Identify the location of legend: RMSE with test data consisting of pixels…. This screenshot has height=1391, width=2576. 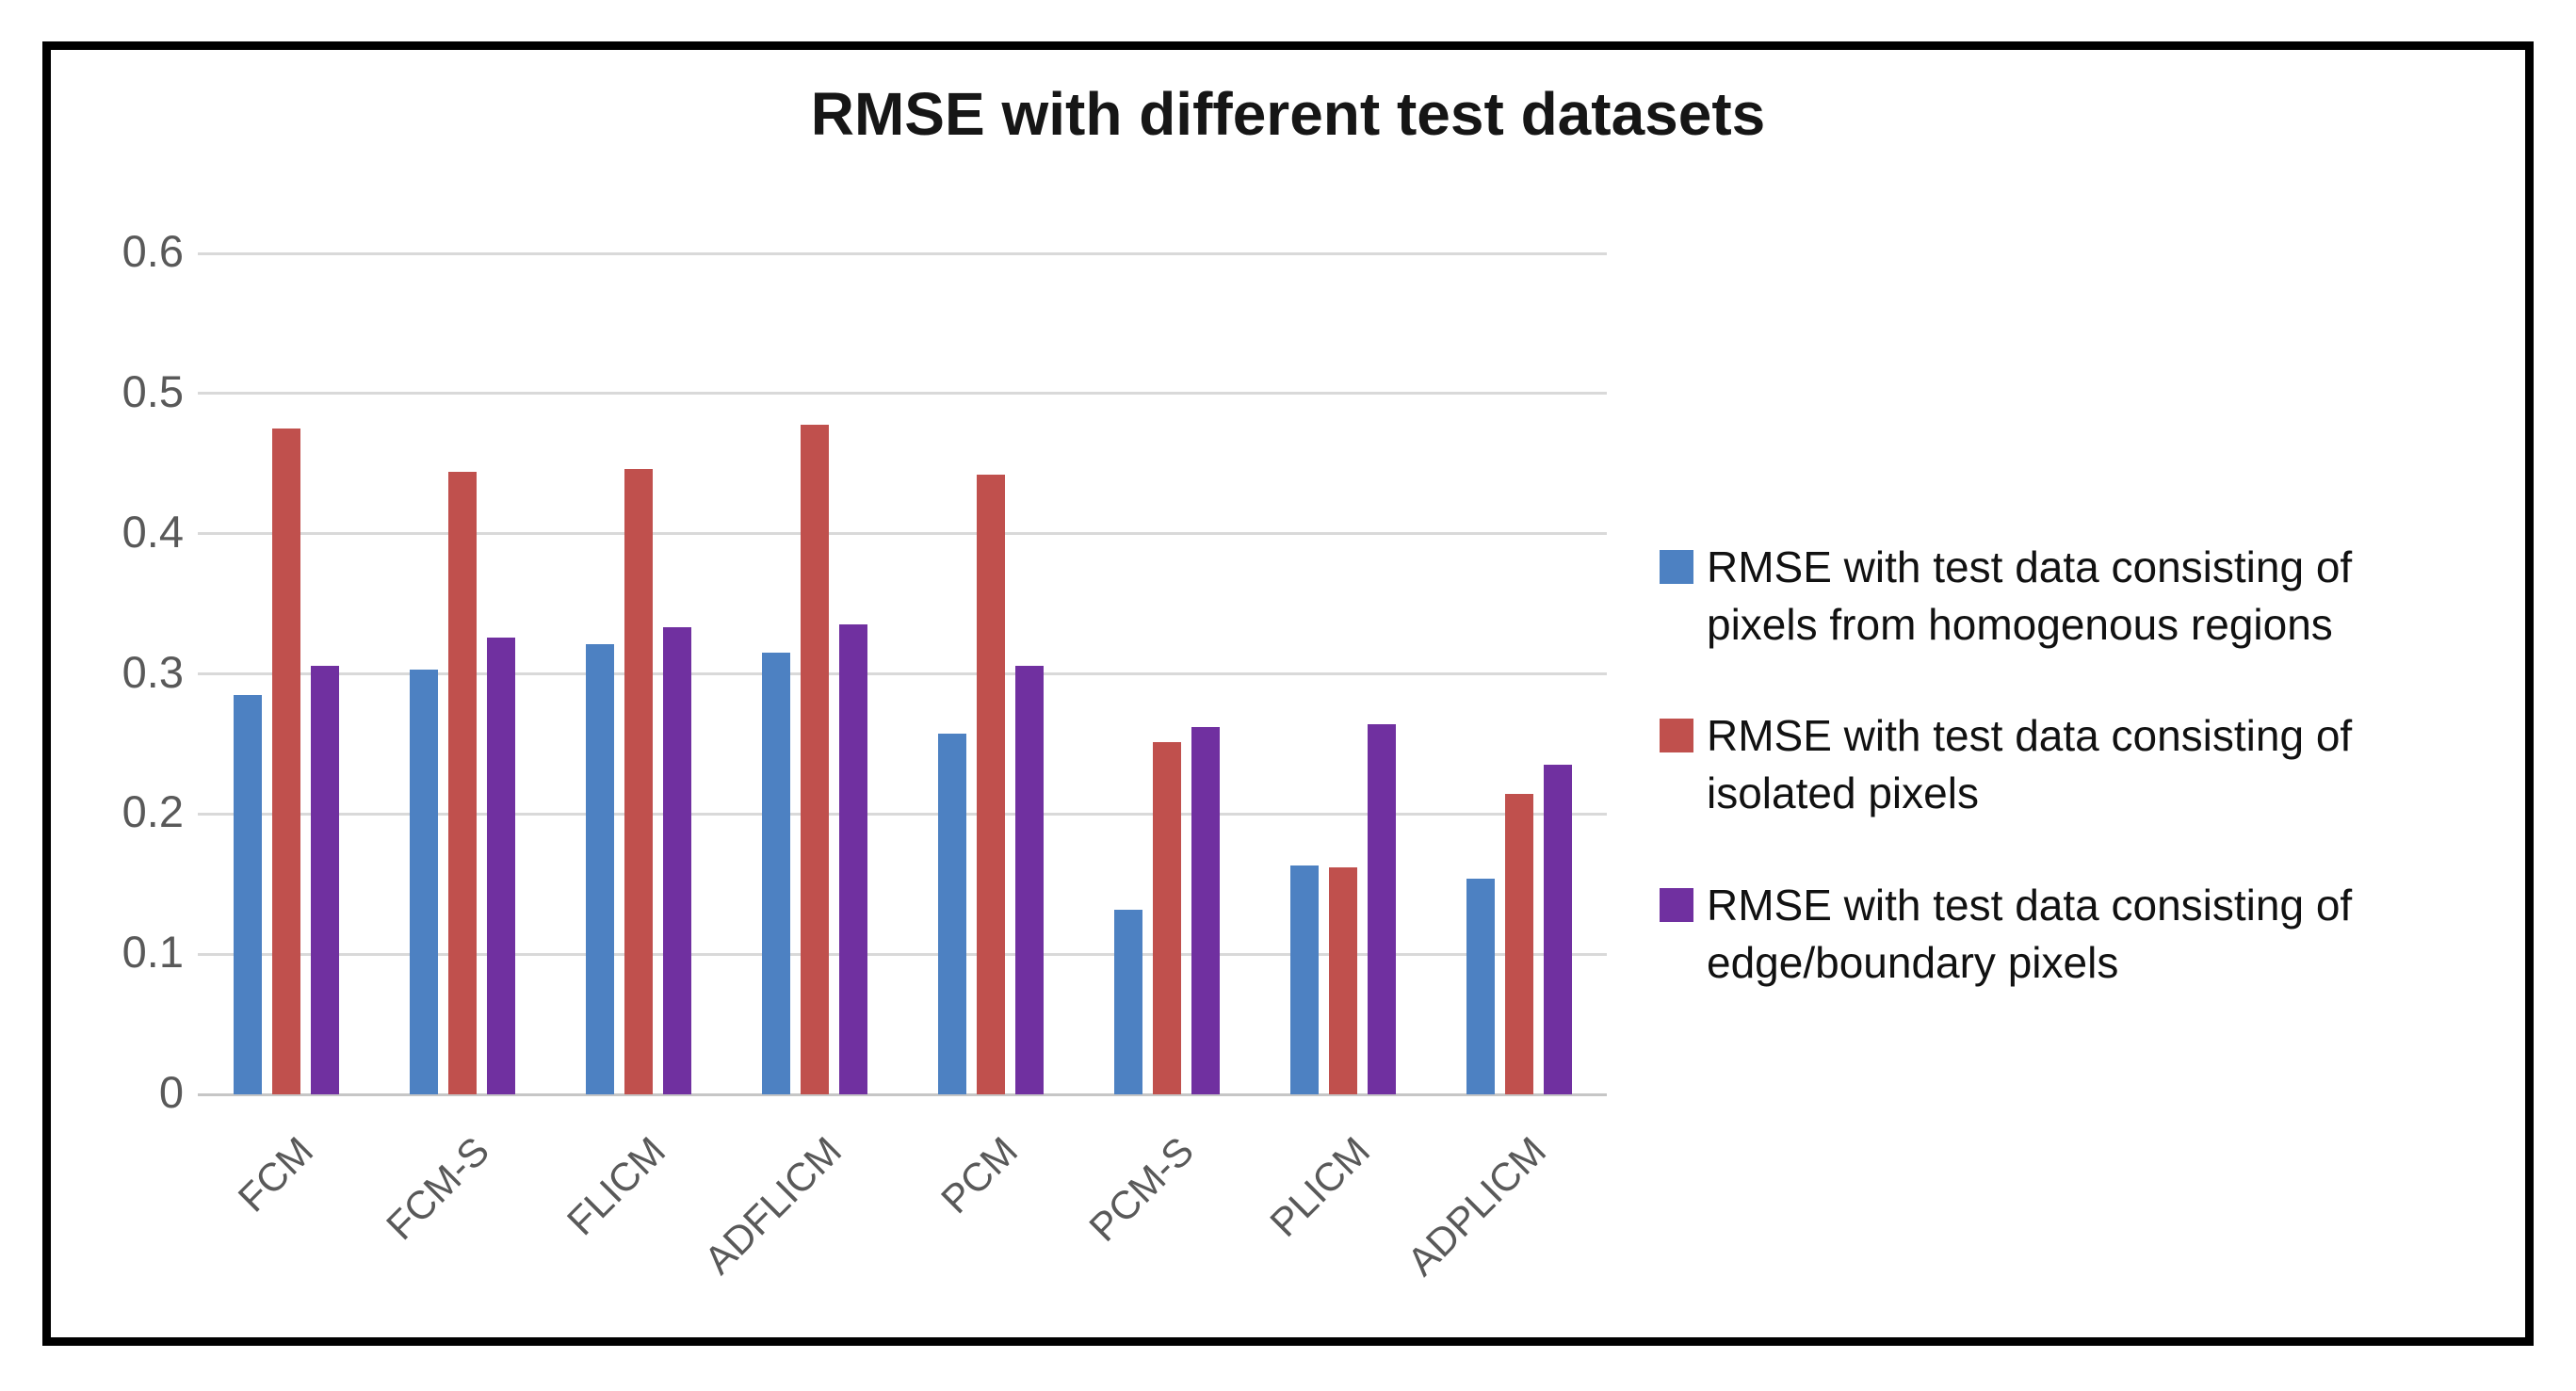
(2097, 765).